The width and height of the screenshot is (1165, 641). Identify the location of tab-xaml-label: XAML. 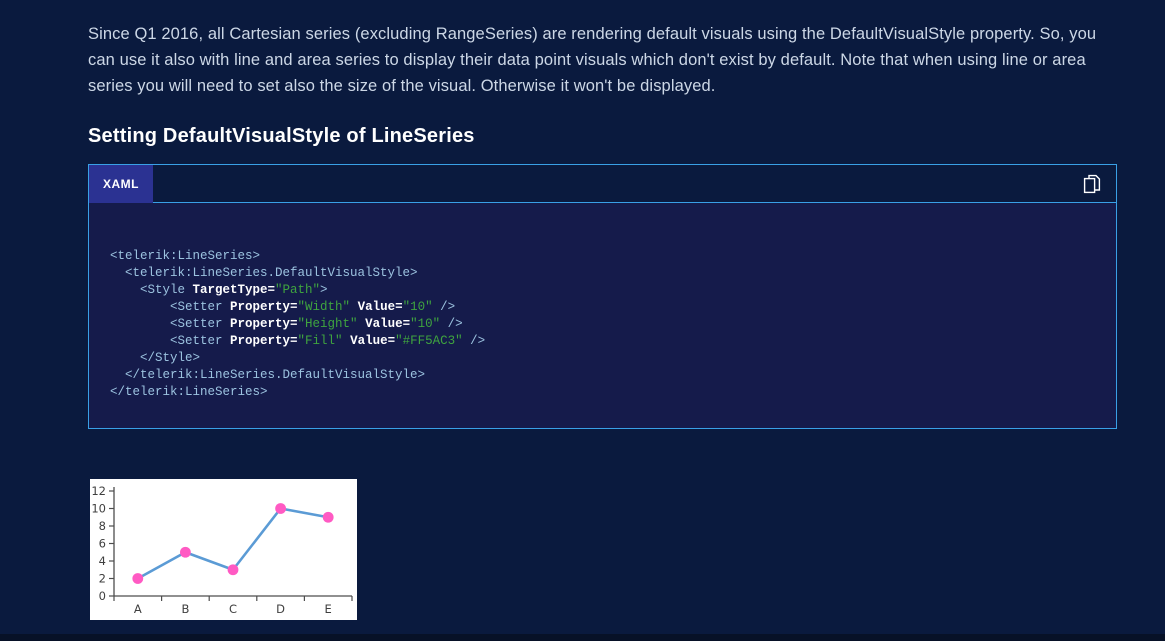
(121, 184).